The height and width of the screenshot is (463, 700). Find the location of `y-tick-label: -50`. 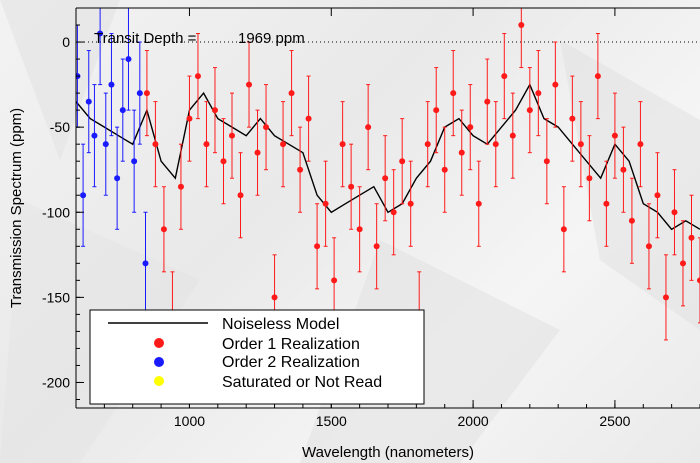

y-tick-label: -50 is located at coordinates (60, 127).